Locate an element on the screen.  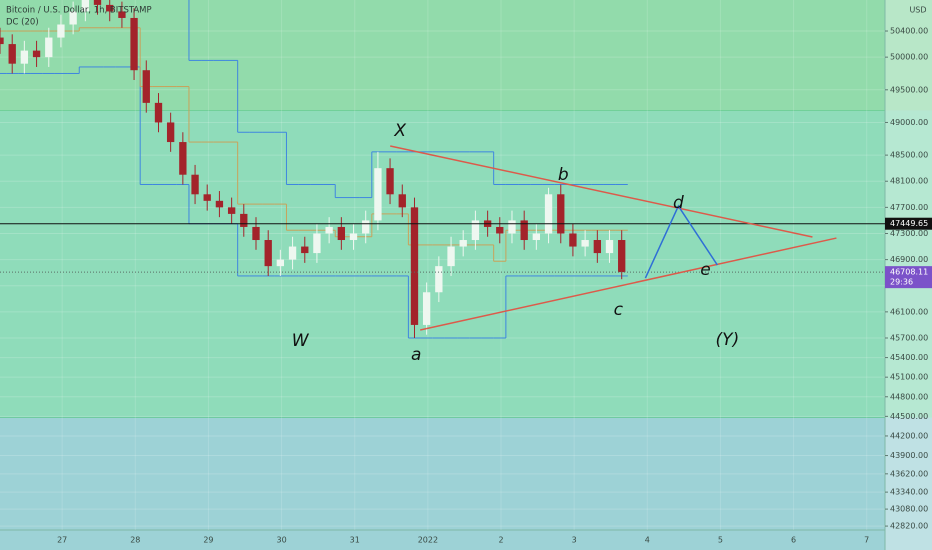
x-tick-label: 5 is located at coordinates (720, 540).